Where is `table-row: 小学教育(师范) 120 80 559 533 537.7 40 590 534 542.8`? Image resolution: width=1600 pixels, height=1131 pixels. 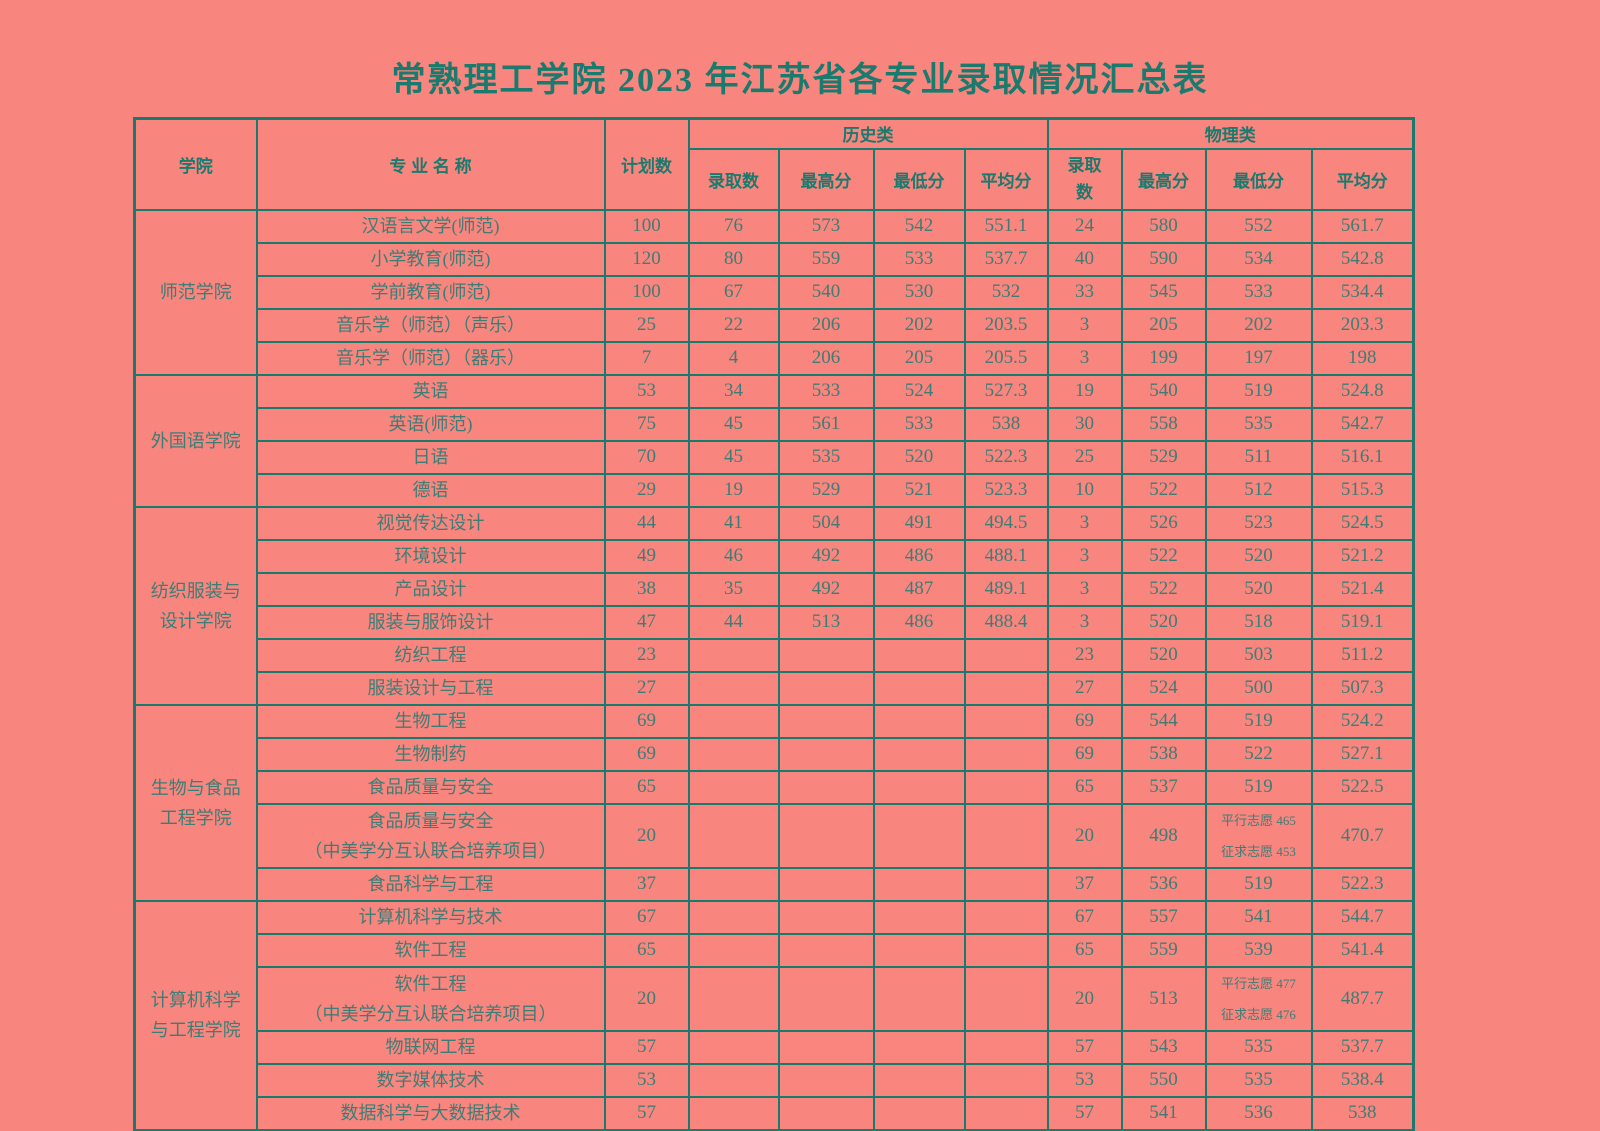
table-row: 小学教育(师范) 120 80 559 533 537.7 40 590 534 542.8 is located at coordinates (775, 259).